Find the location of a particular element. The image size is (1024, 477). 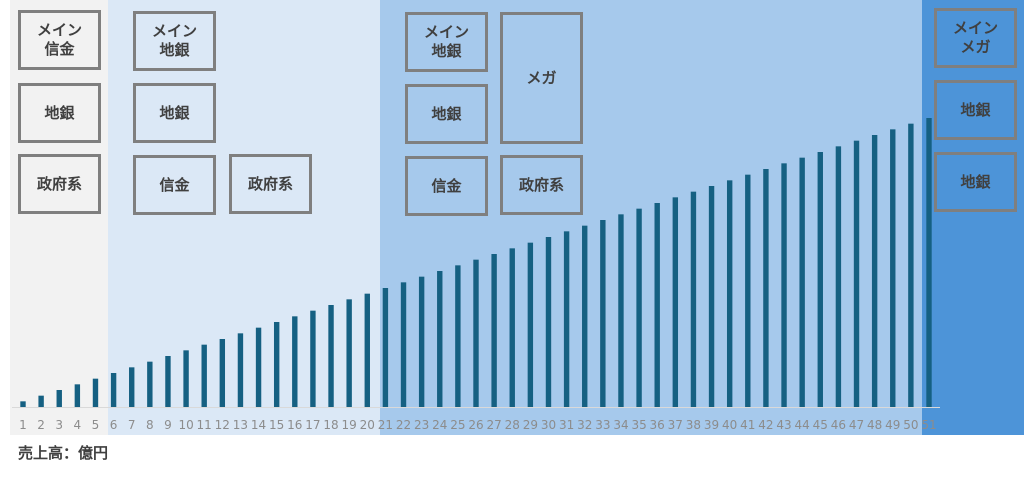

x-tick-label: 20 is located at coordinates (367, 425).